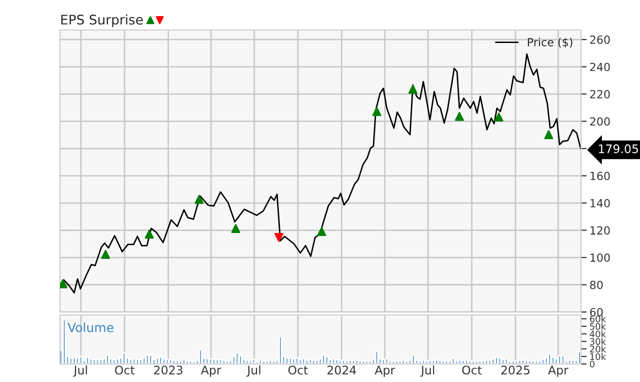  What do you see at coordinates (600, 230) in the screenshot?
I see `y-tick-label: 120` at bounding box center [600, 230].